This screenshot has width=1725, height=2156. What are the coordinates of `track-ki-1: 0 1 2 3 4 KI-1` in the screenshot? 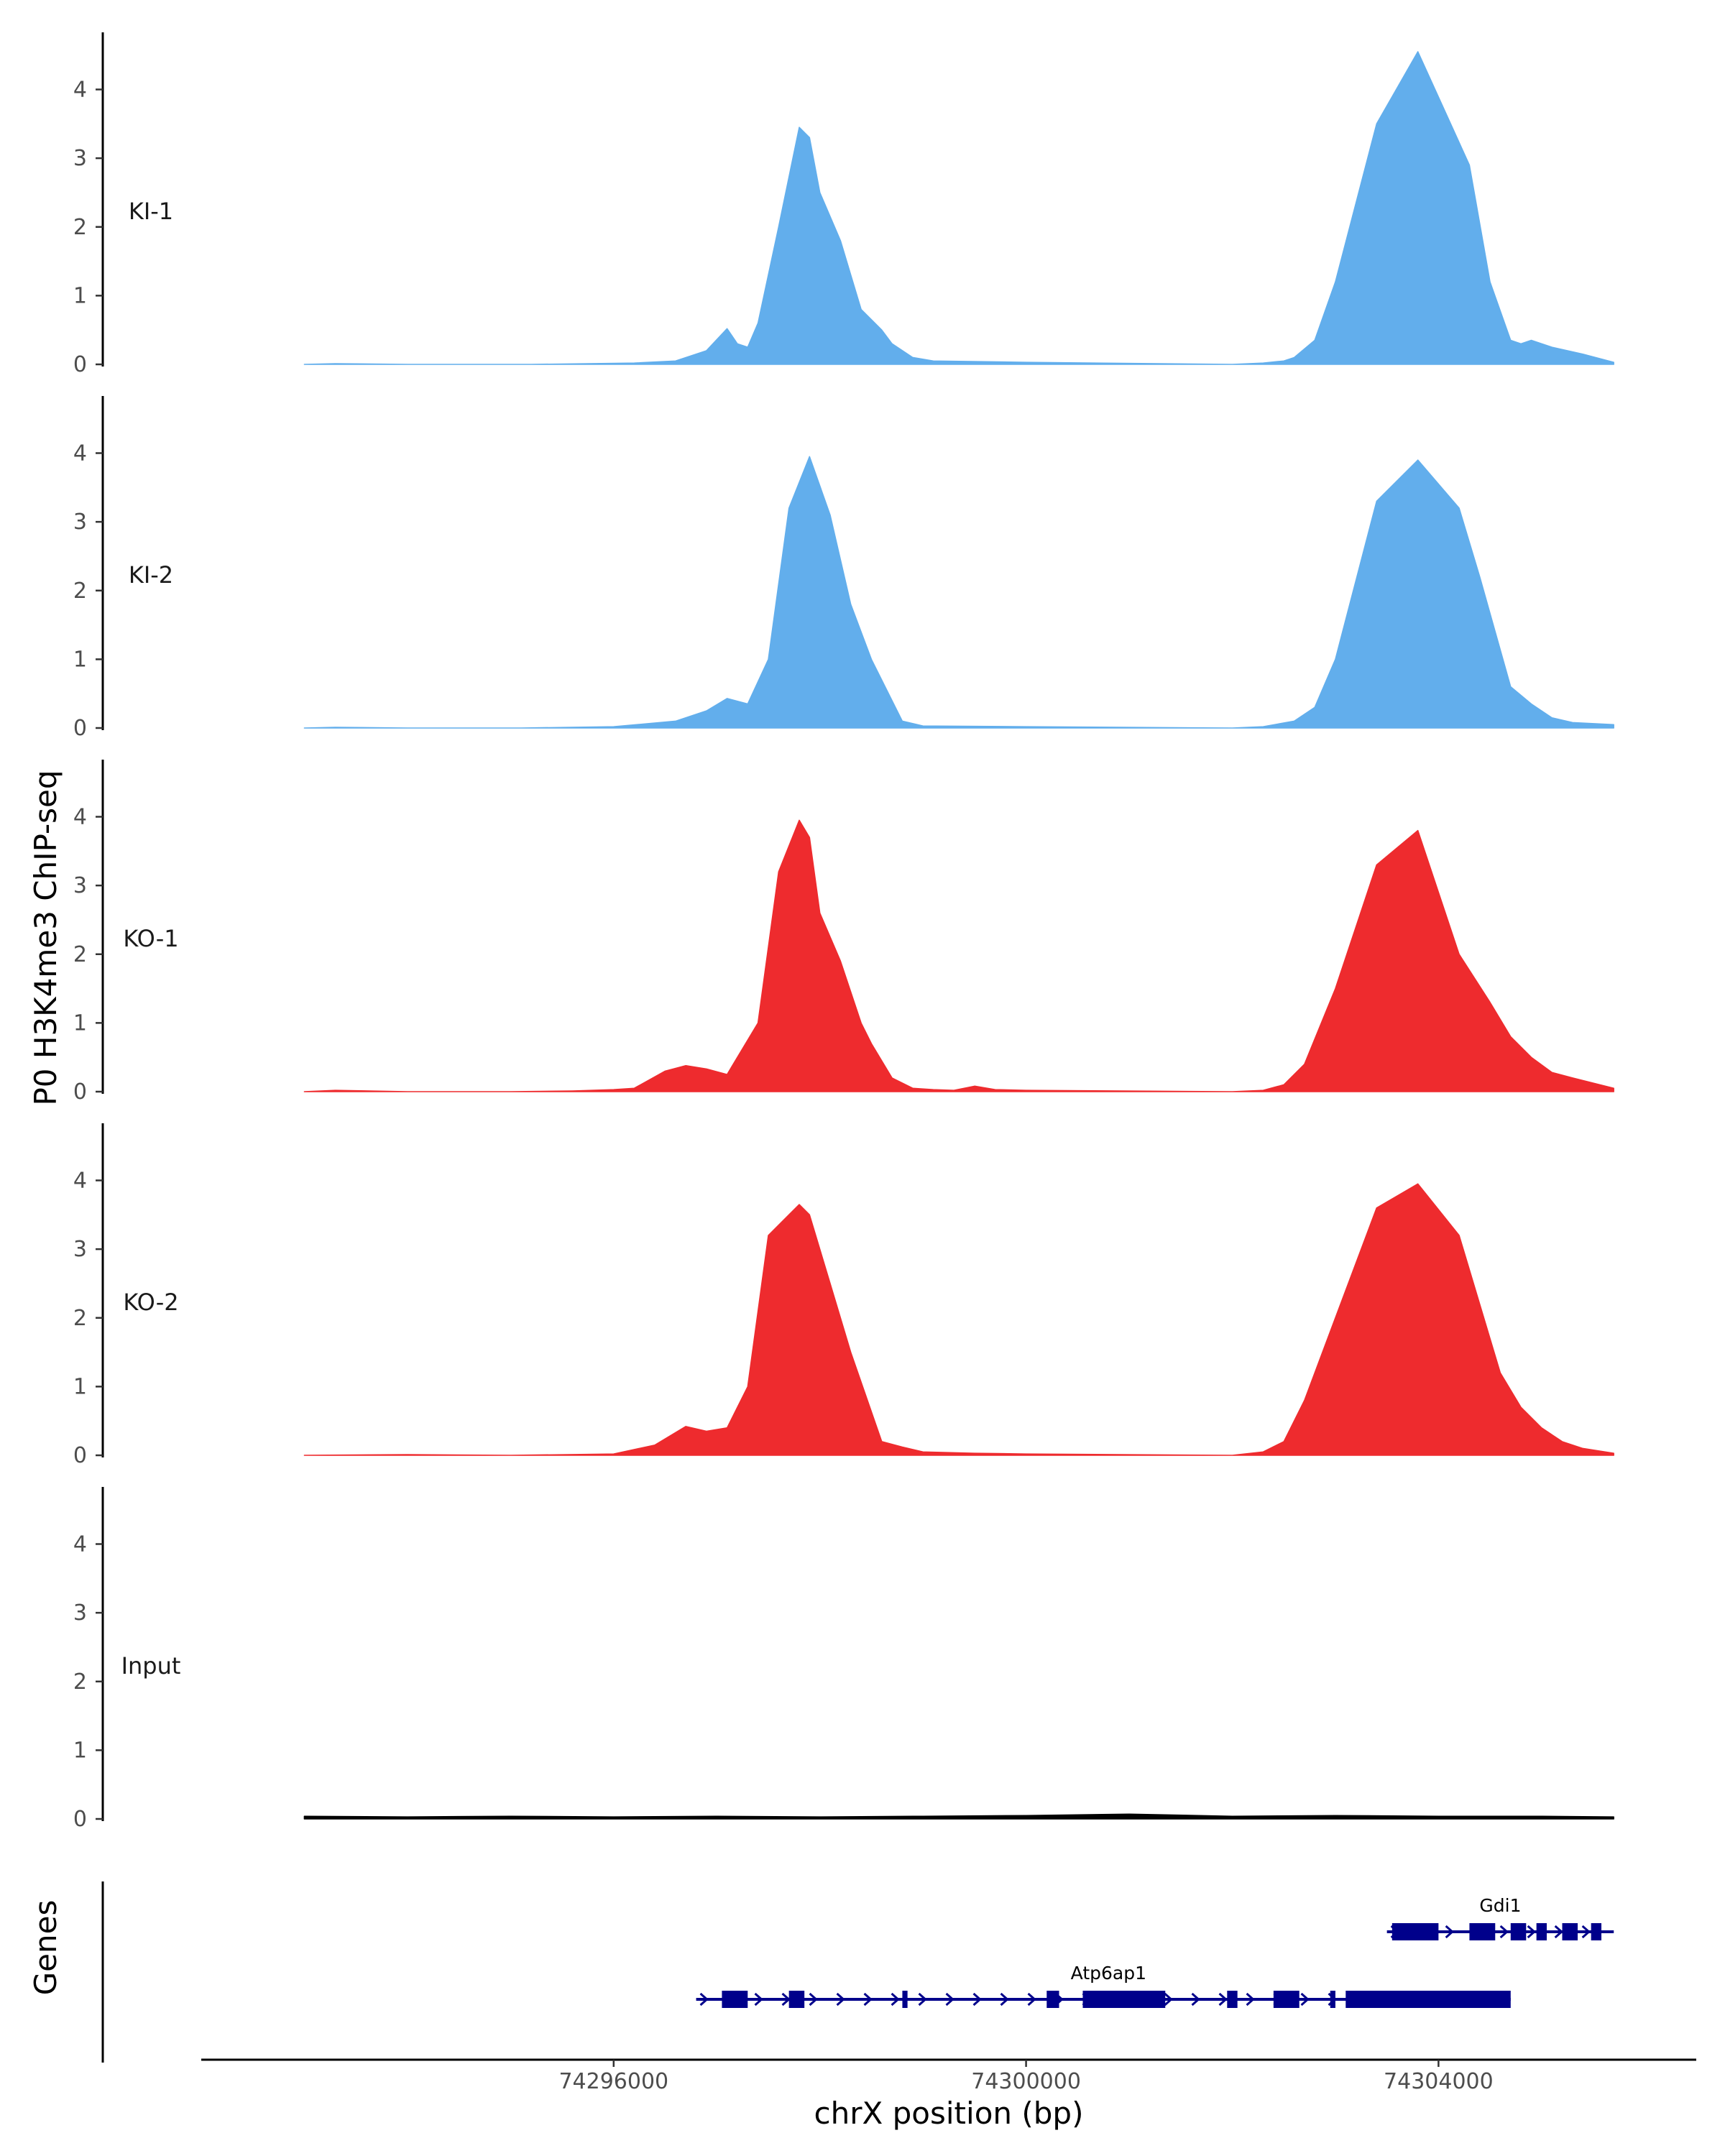 It's located at (843, 204).